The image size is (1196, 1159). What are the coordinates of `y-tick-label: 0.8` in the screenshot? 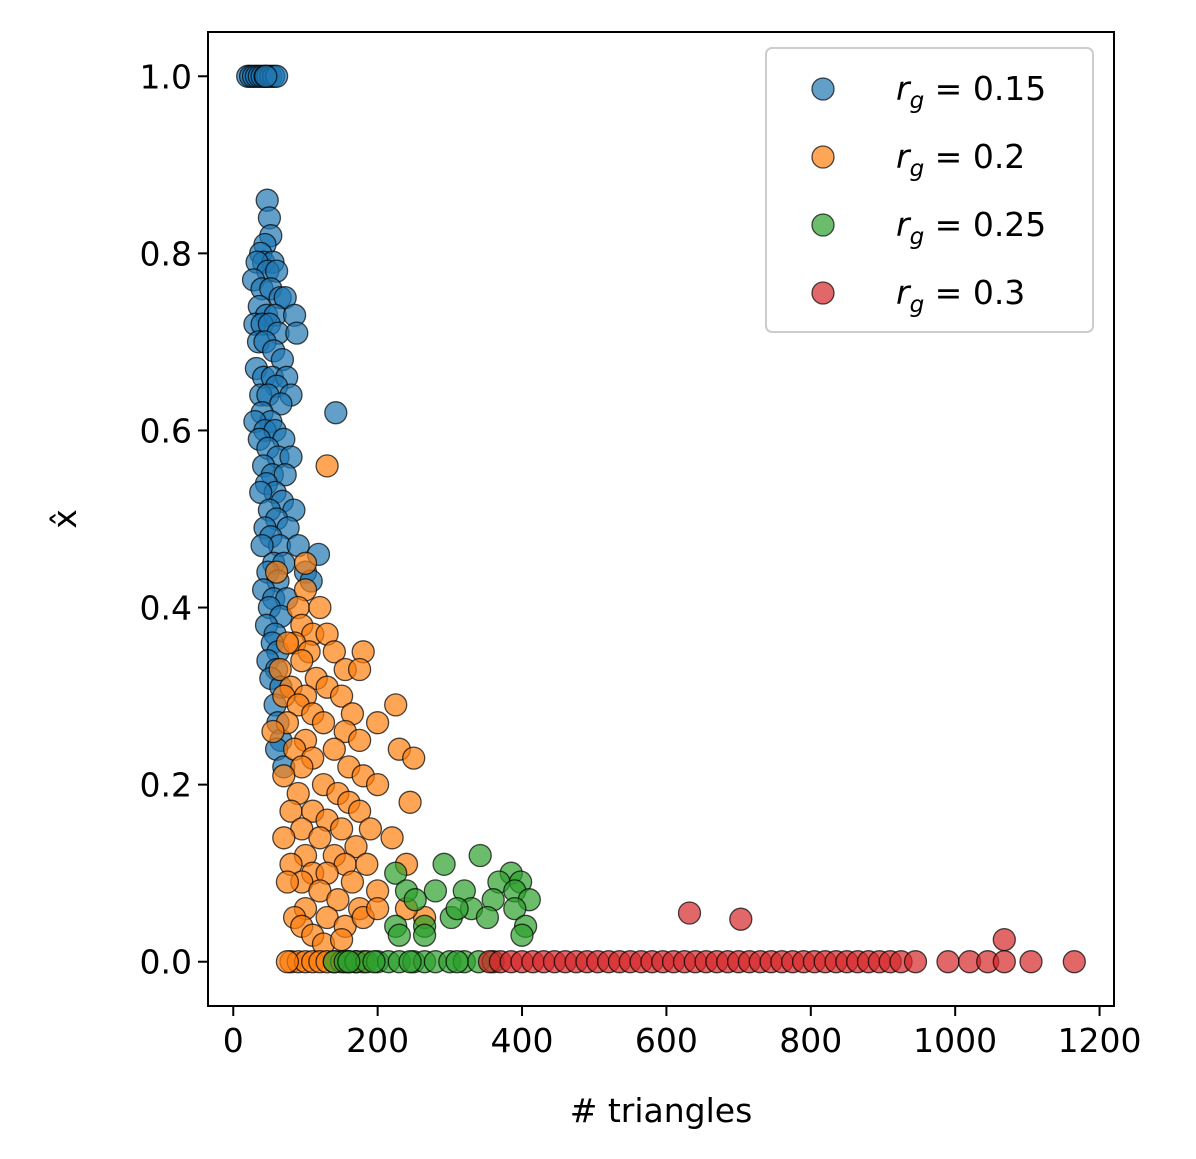 It's located at (166, 253).